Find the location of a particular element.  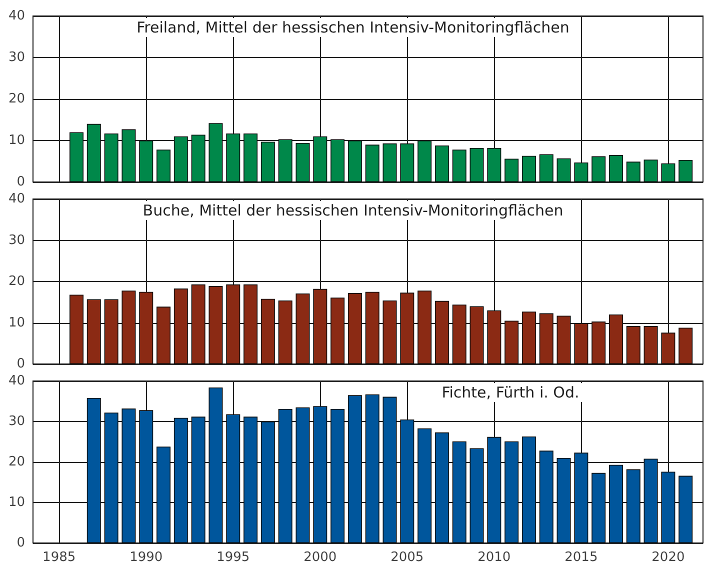

chart-title: Freiland, Mittel der hessischen Intensiv-Monitoringflächen is located at coordinates (353, 27).